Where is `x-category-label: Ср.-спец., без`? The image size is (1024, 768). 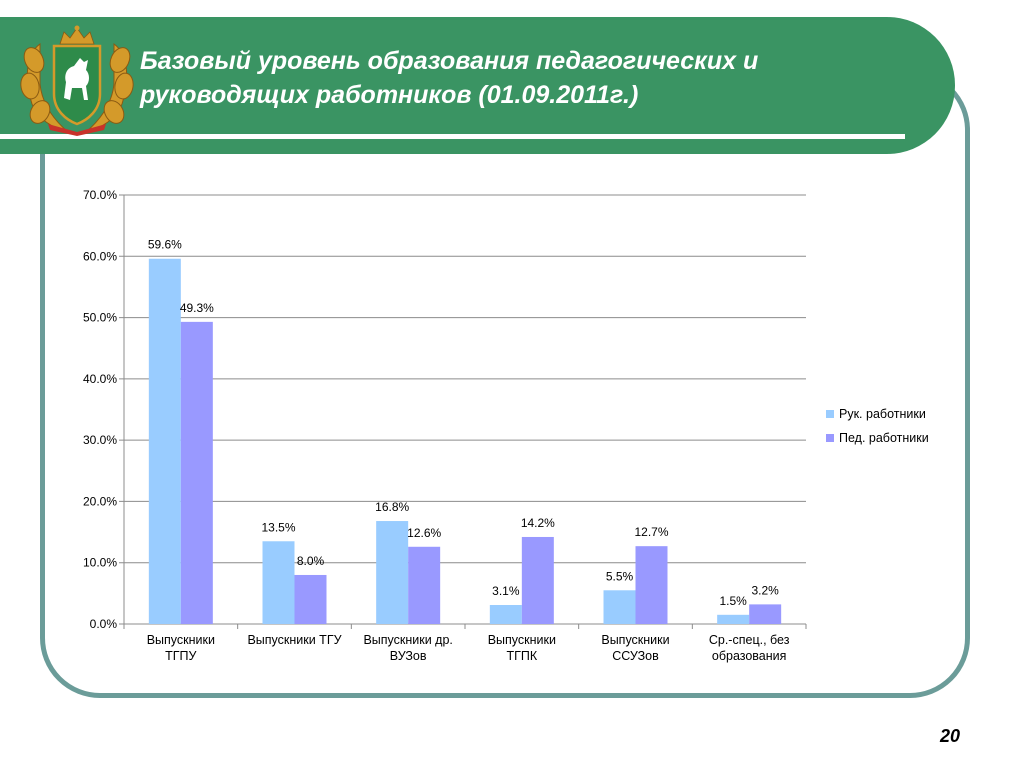 x-category-label: Ср.-спец., без is located at coordinates (749, 640).